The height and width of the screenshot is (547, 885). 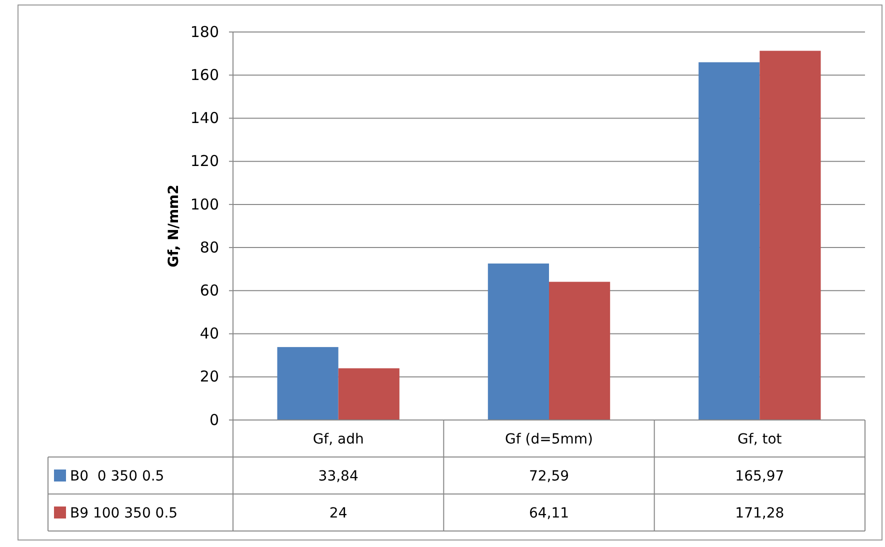 I want to click on y-tick-label: 40, so click(x=209, y=333).